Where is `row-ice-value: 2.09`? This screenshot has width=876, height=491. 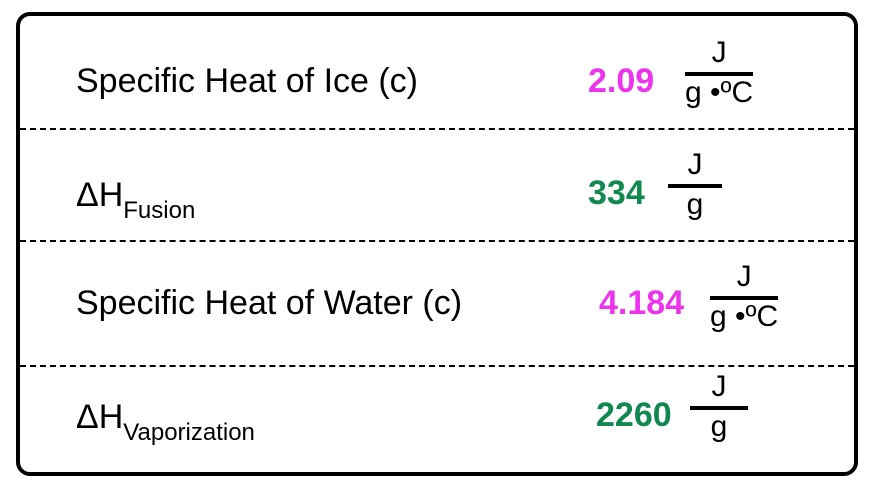 row-ice-value: 2.09 is located at coordinates (621, 81).